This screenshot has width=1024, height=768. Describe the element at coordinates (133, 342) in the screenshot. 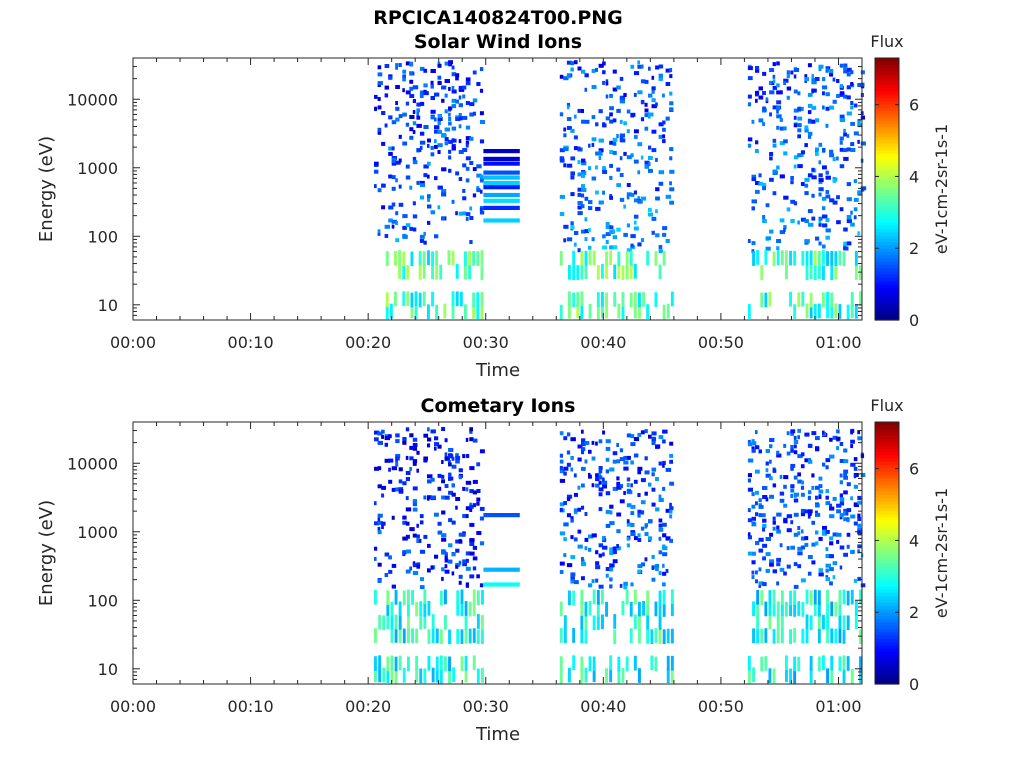

I see `x-tick-label: 00:00` at that location.